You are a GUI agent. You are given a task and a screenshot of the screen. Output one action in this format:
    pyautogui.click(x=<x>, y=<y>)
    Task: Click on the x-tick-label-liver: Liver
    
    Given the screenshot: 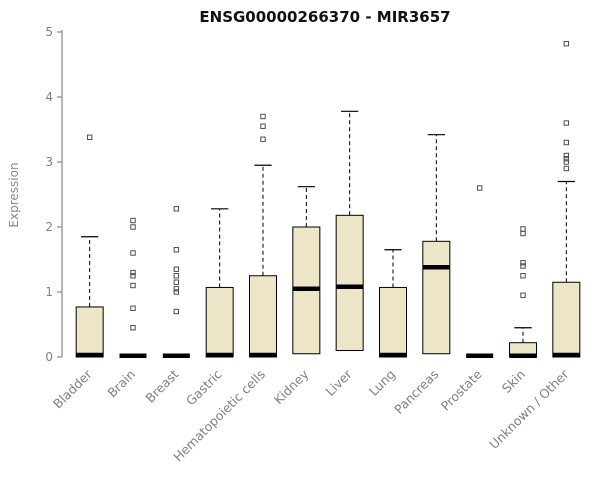 What is the action you would take?
    pyautogui.click(x=338, y=382)
    